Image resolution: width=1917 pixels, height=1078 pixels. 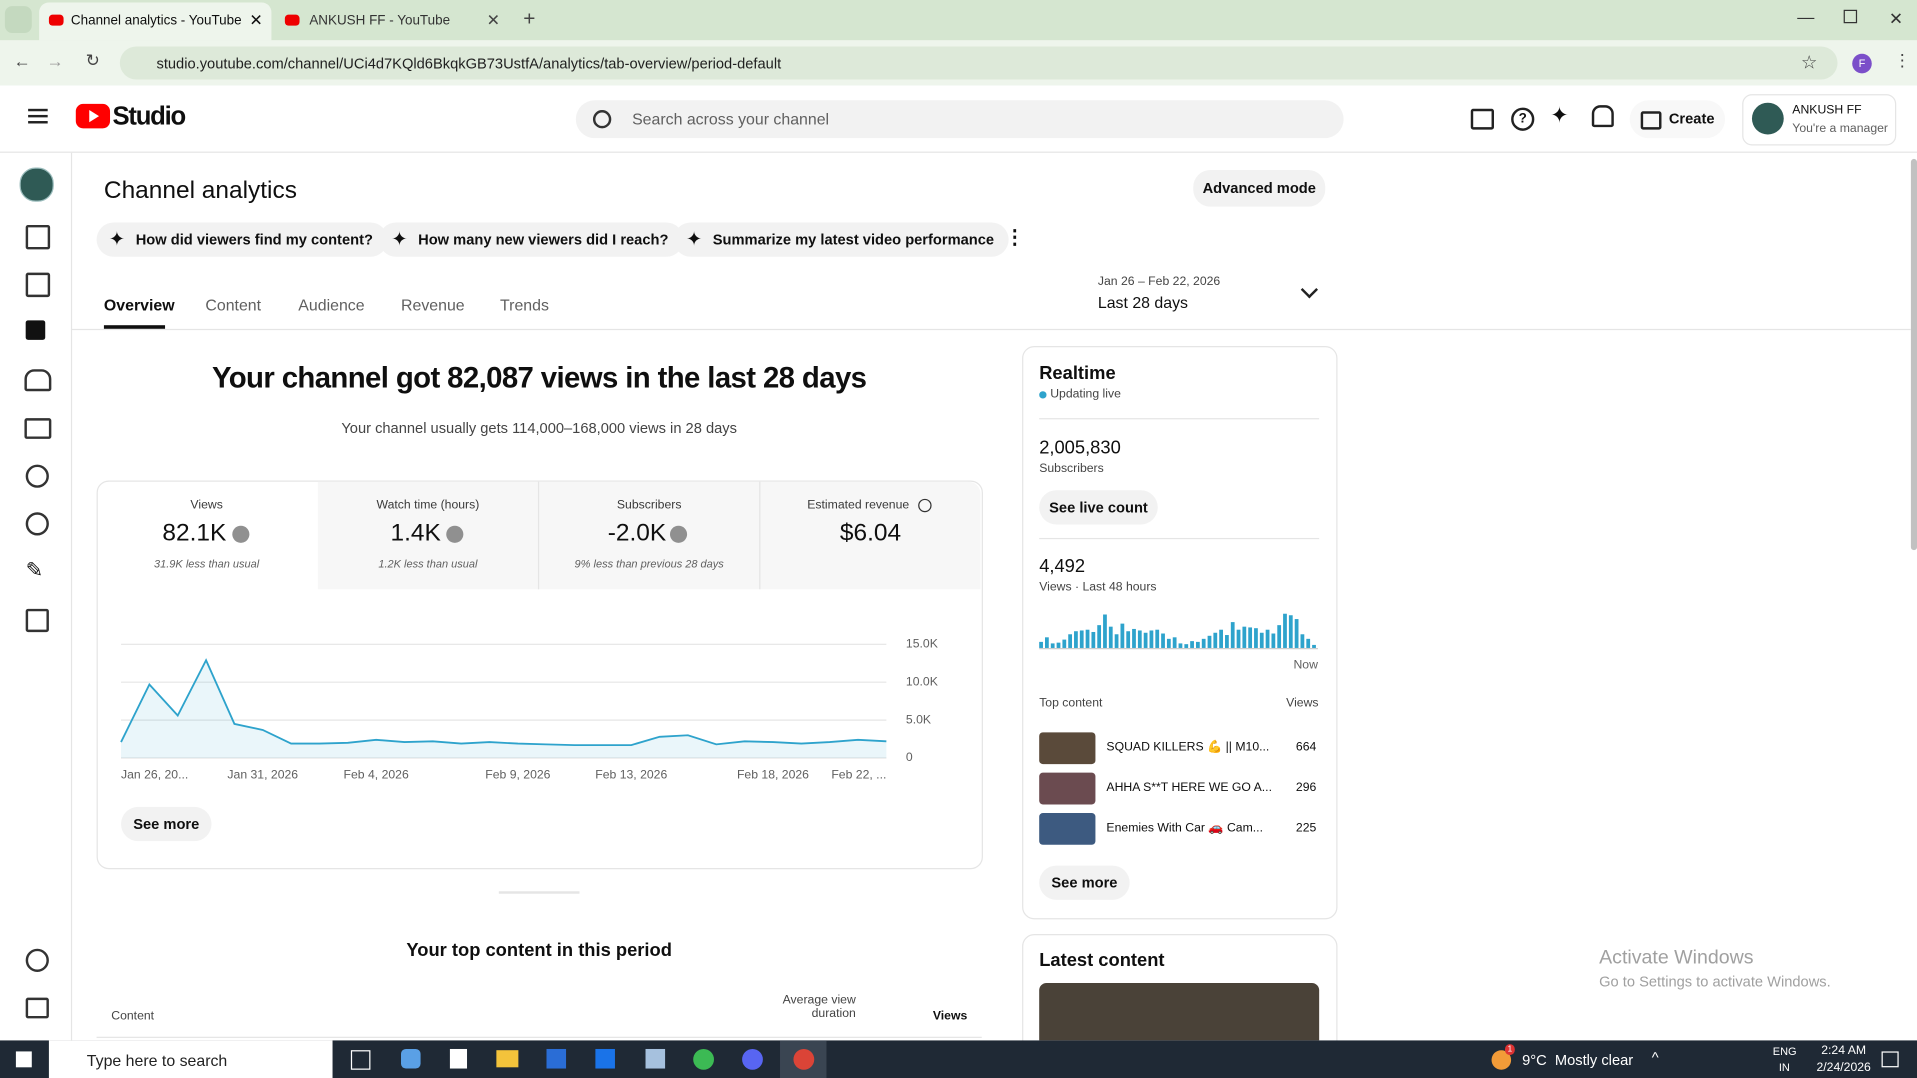 I want to click on content-icon, so click(x=38, y=285).